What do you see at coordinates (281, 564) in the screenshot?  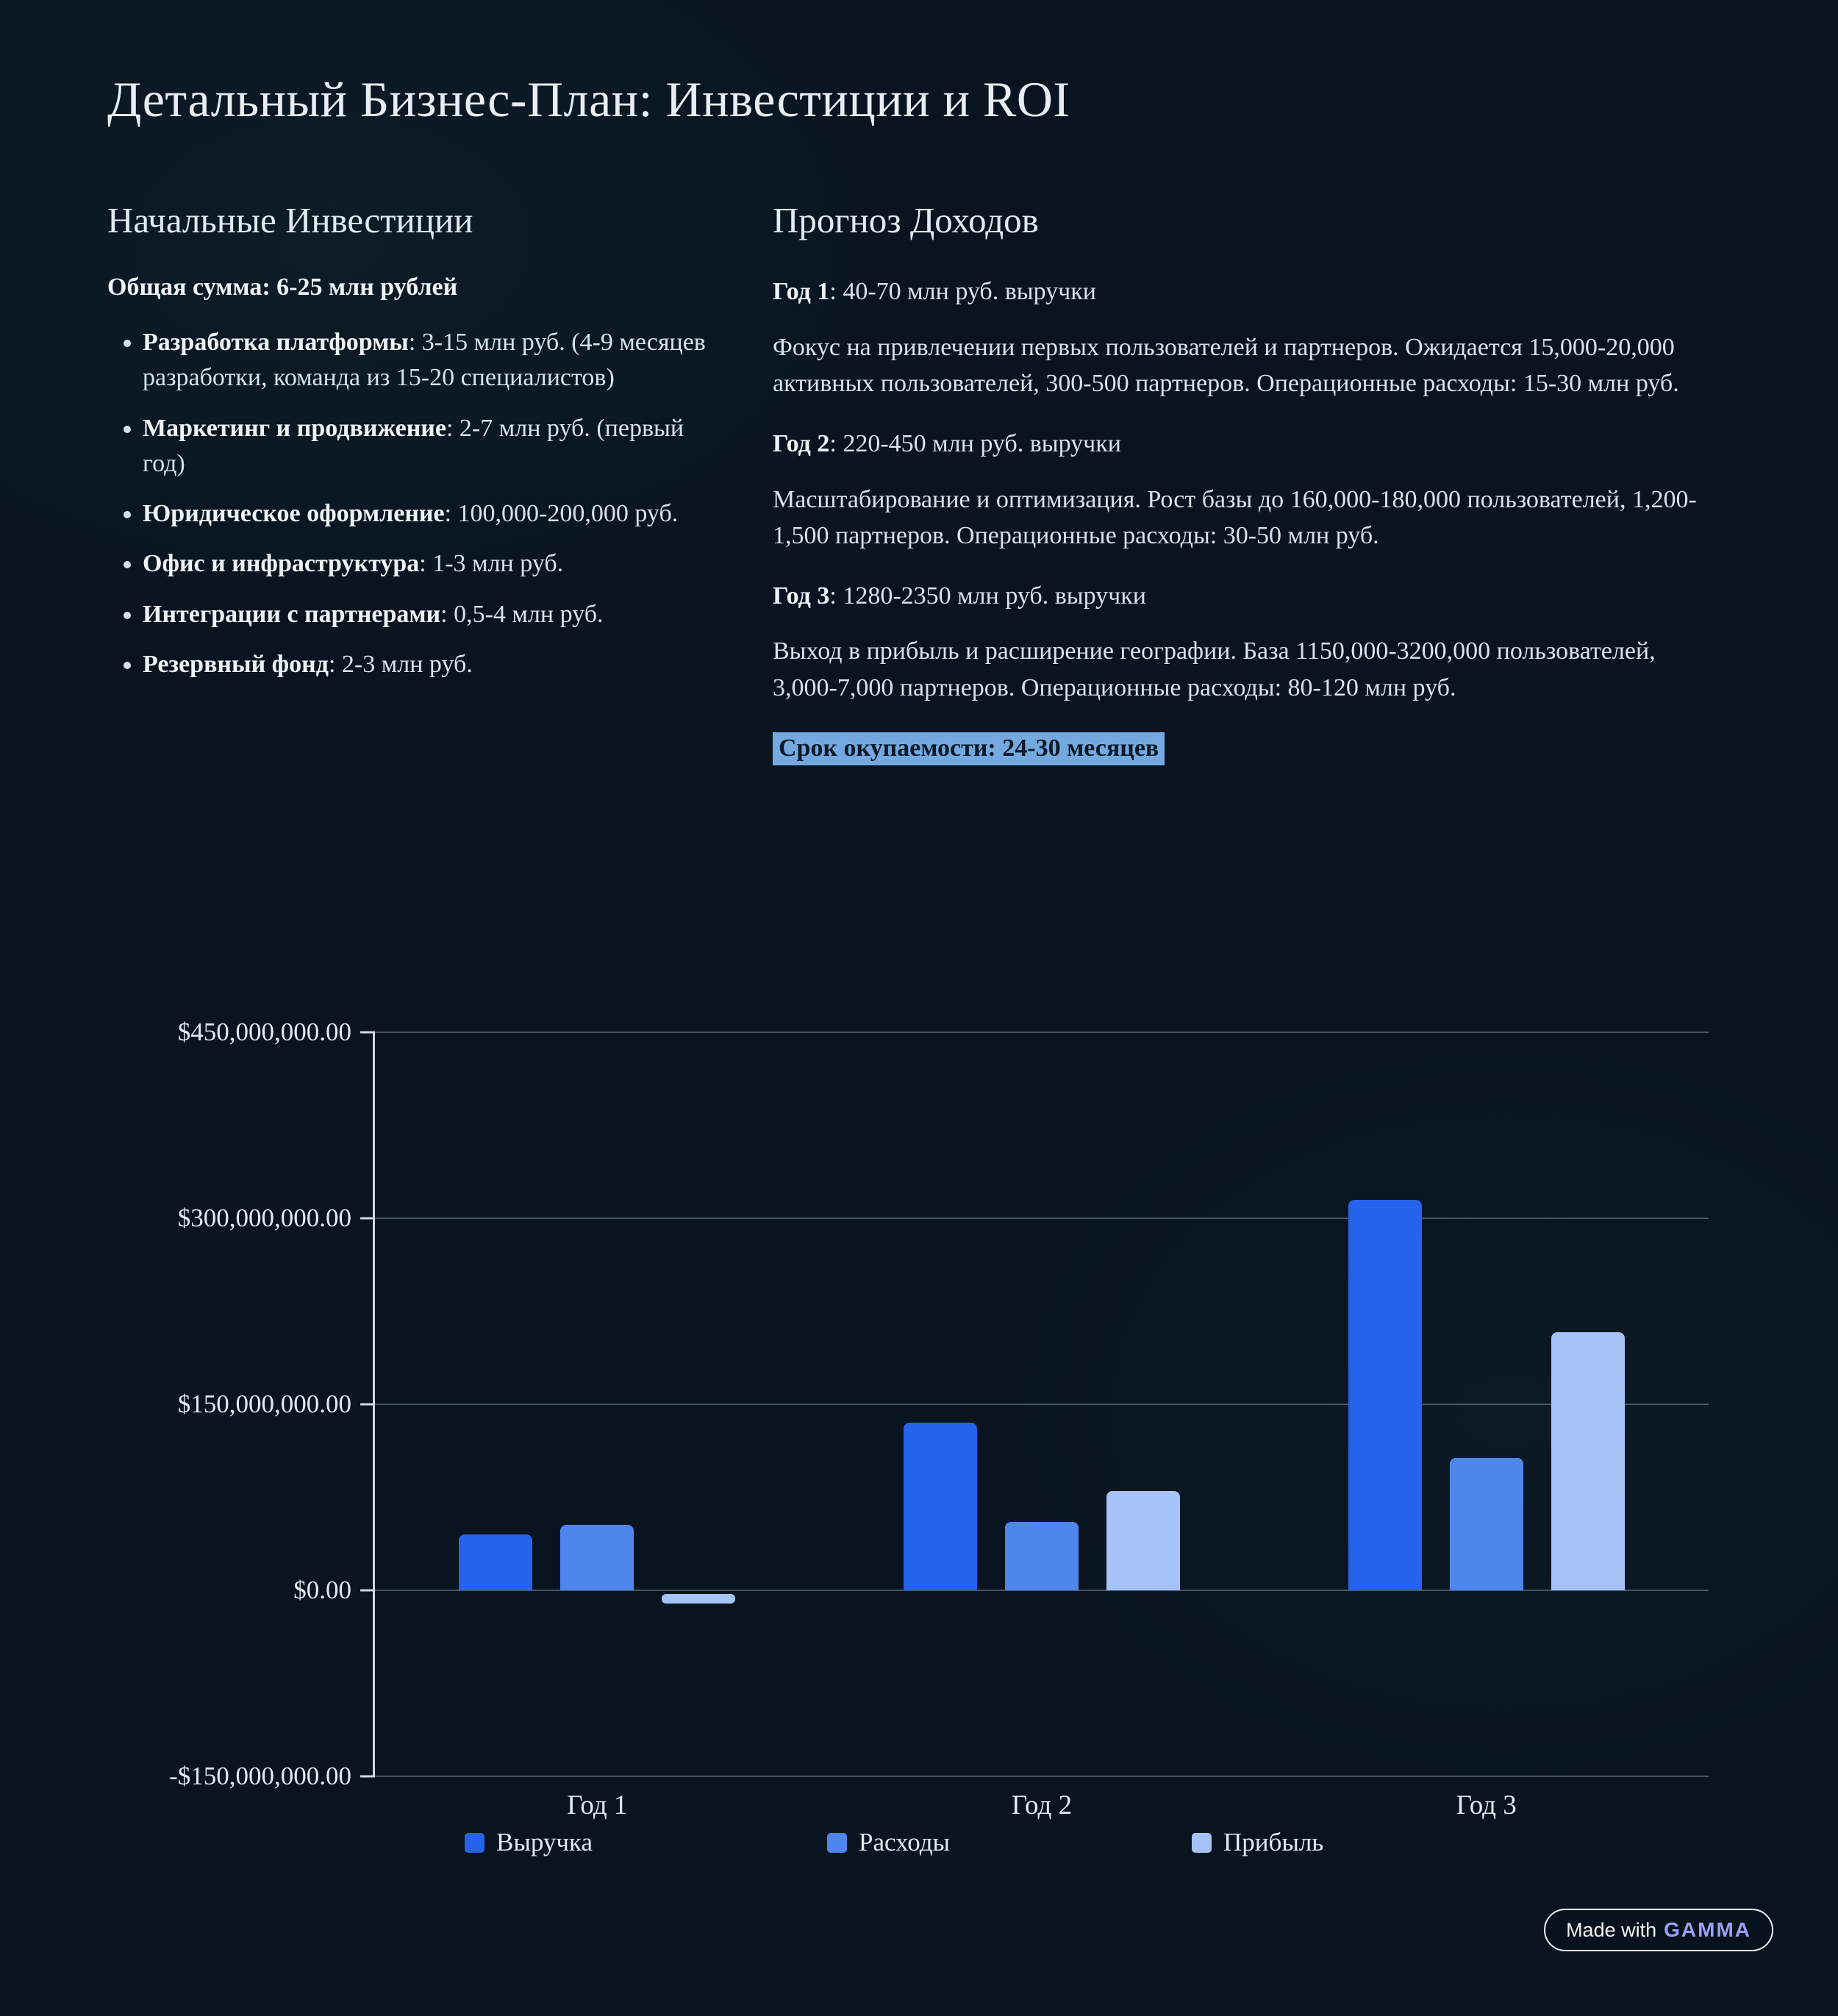 I see `investment-item-label: Офис и инфраструктура` at bounding box center [281, 564].